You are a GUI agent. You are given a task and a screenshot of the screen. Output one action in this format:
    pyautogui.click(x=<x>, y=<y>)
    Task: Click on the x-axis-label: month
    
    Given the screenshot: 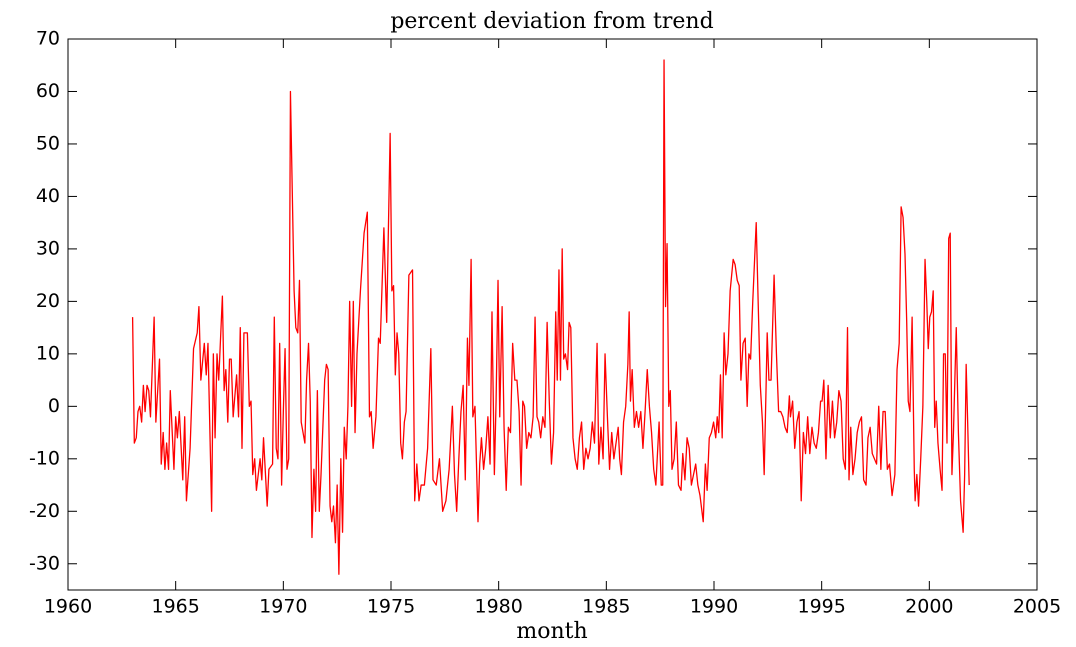 What is the action you would take?
    pyautogui.click(x=551, y=631)
    